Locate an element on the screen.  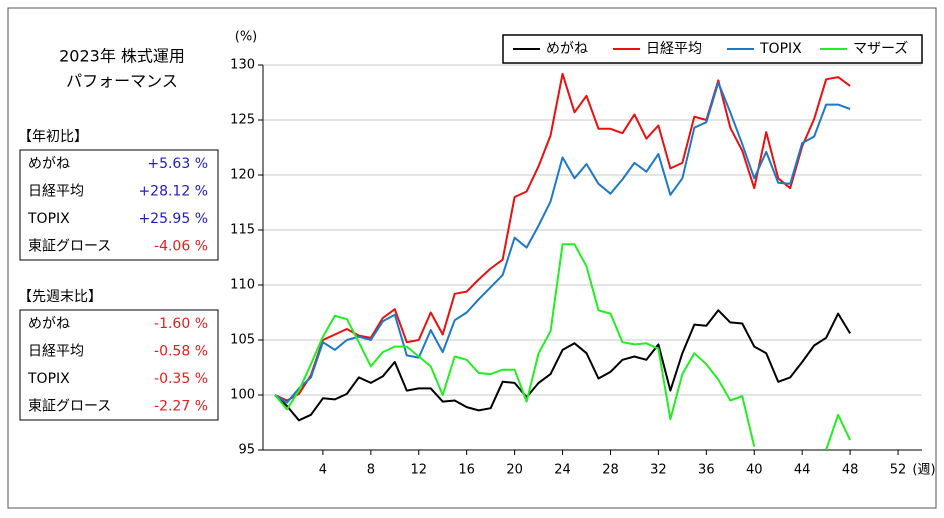
x-tick-label: 20 is located at coordinates (514, 470).